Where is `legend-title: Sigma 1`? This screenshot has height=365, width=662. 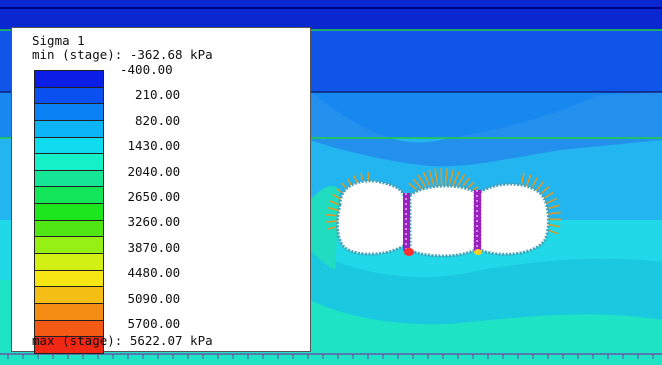 legend-title: Sigma 1 is located at coordinates (58, 40).